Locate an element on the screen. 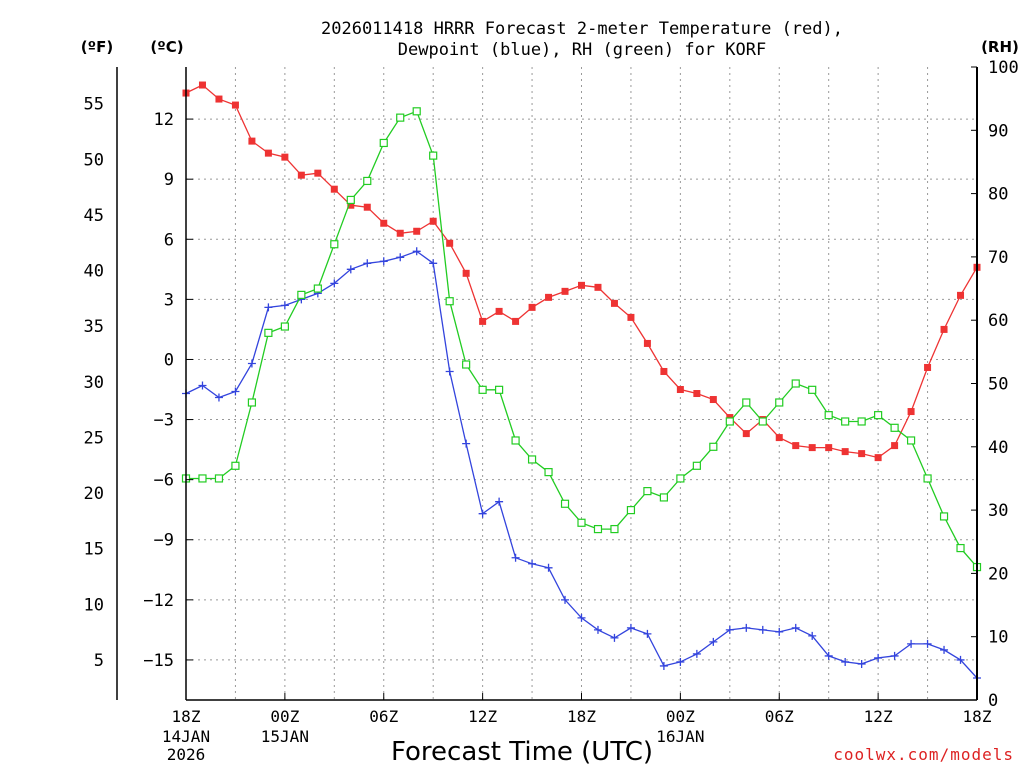 Image resolution: width=1024 pixels, height=768 pixels. celsius-tick-label: −9 is located at coordinates (164, 541).